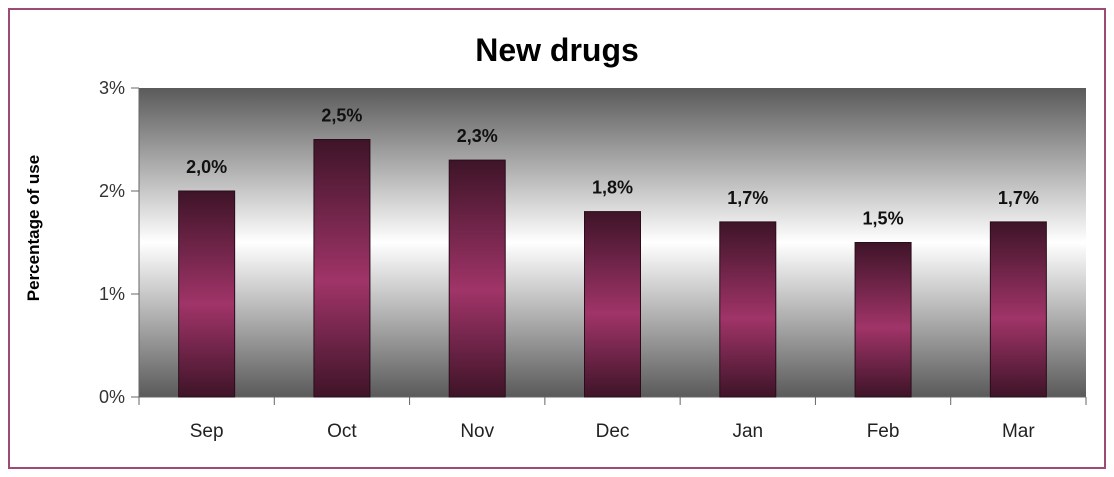  I want to click on y-tick-label: 2%, so click(112, 191).